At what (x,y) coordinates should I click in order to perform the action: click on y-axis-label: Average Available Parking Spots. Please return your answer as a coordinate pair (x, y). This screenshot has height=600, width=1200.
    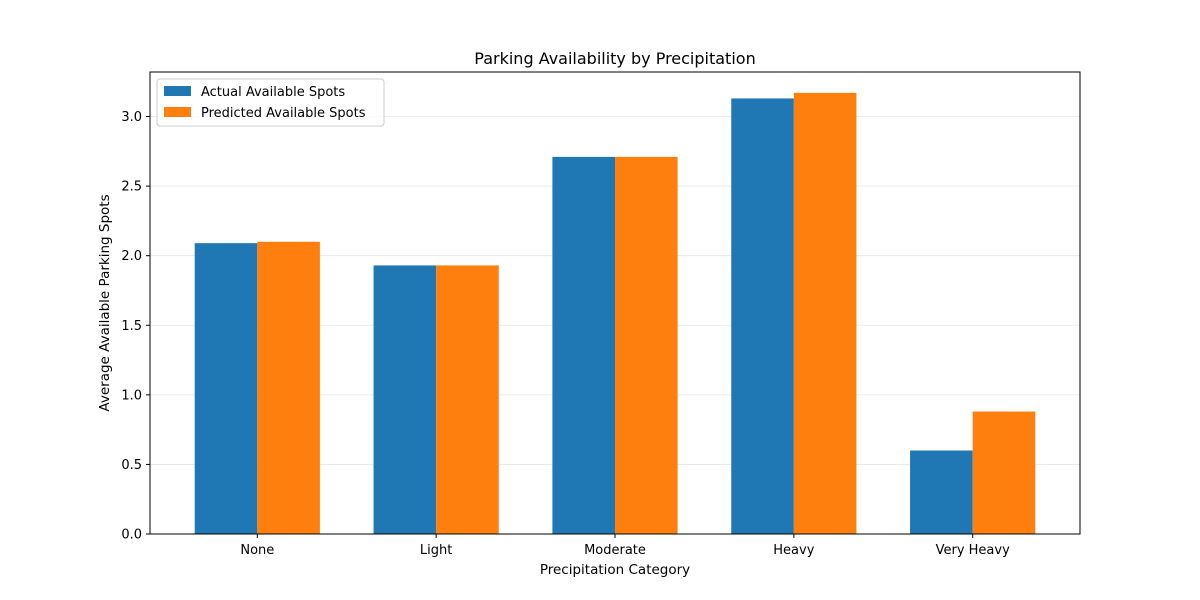
    Looking at the image, I should click on (105, 302).